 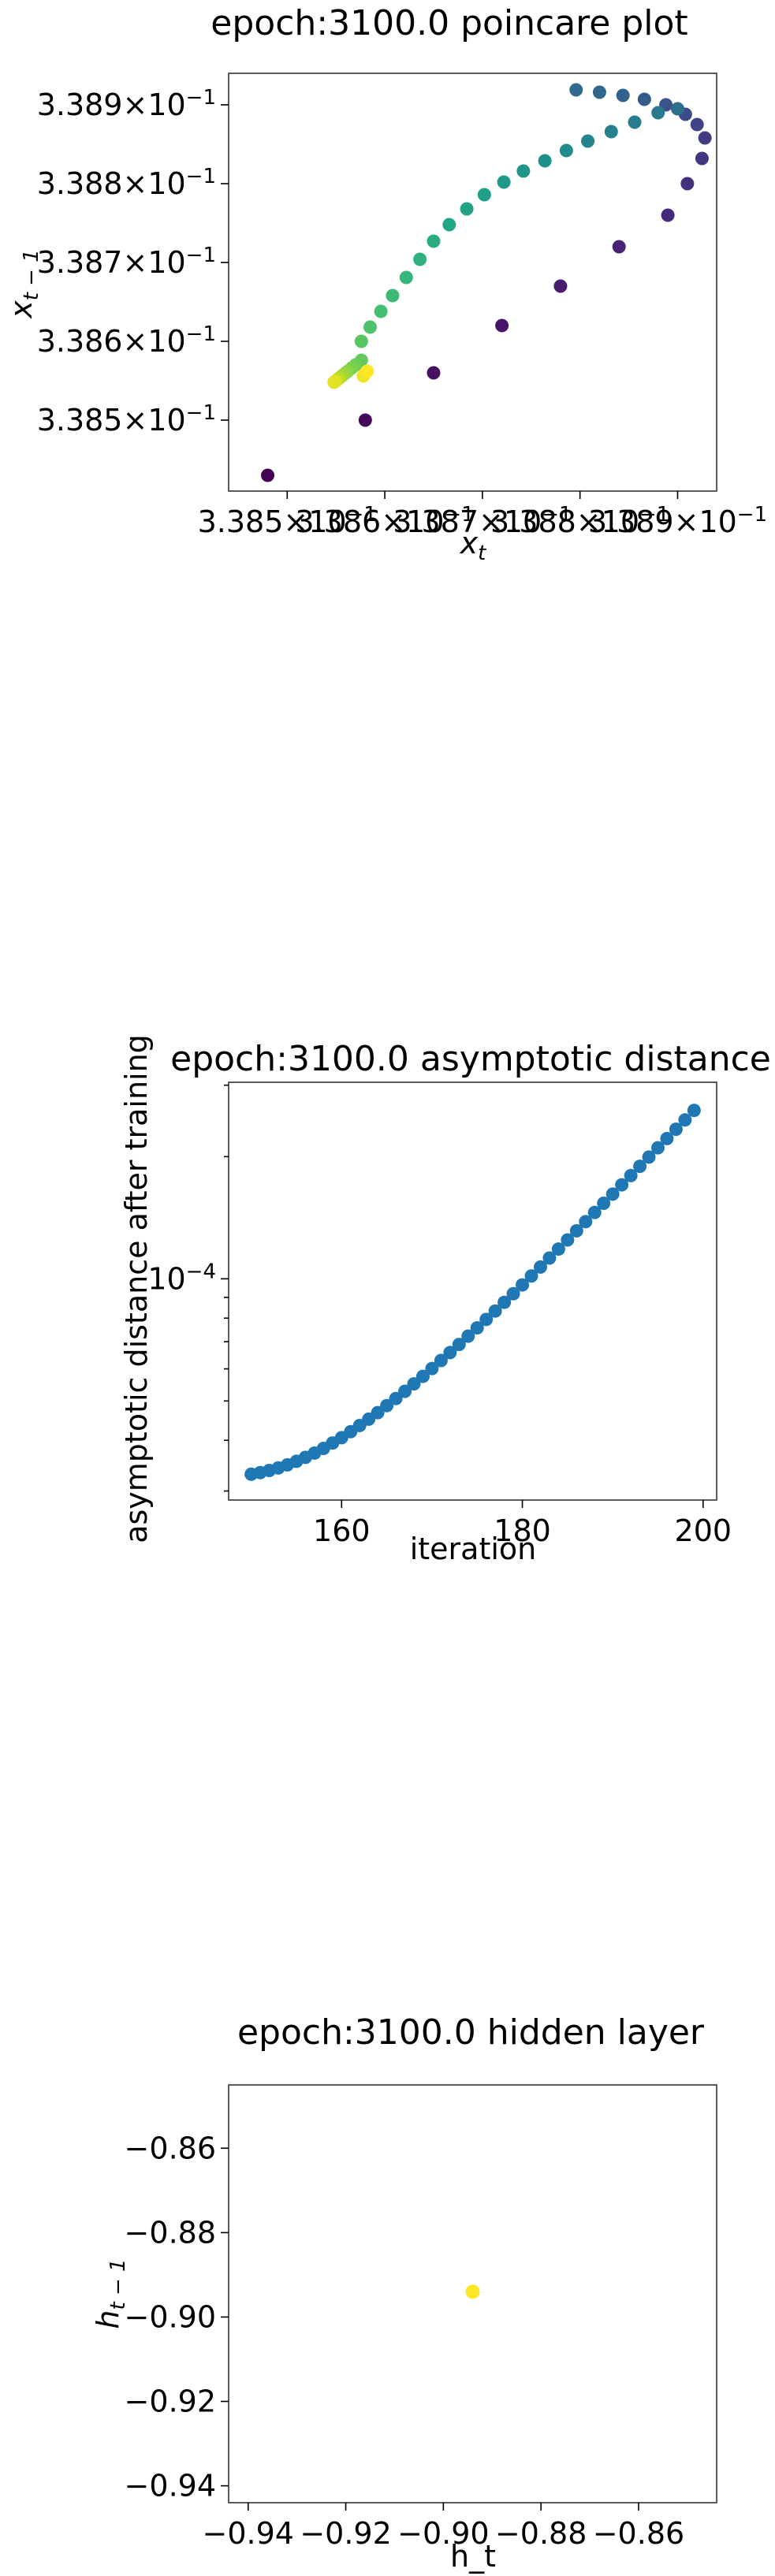 I want to click on hidden-x-tick-label: −0.92, so click(x=345, y=2533).